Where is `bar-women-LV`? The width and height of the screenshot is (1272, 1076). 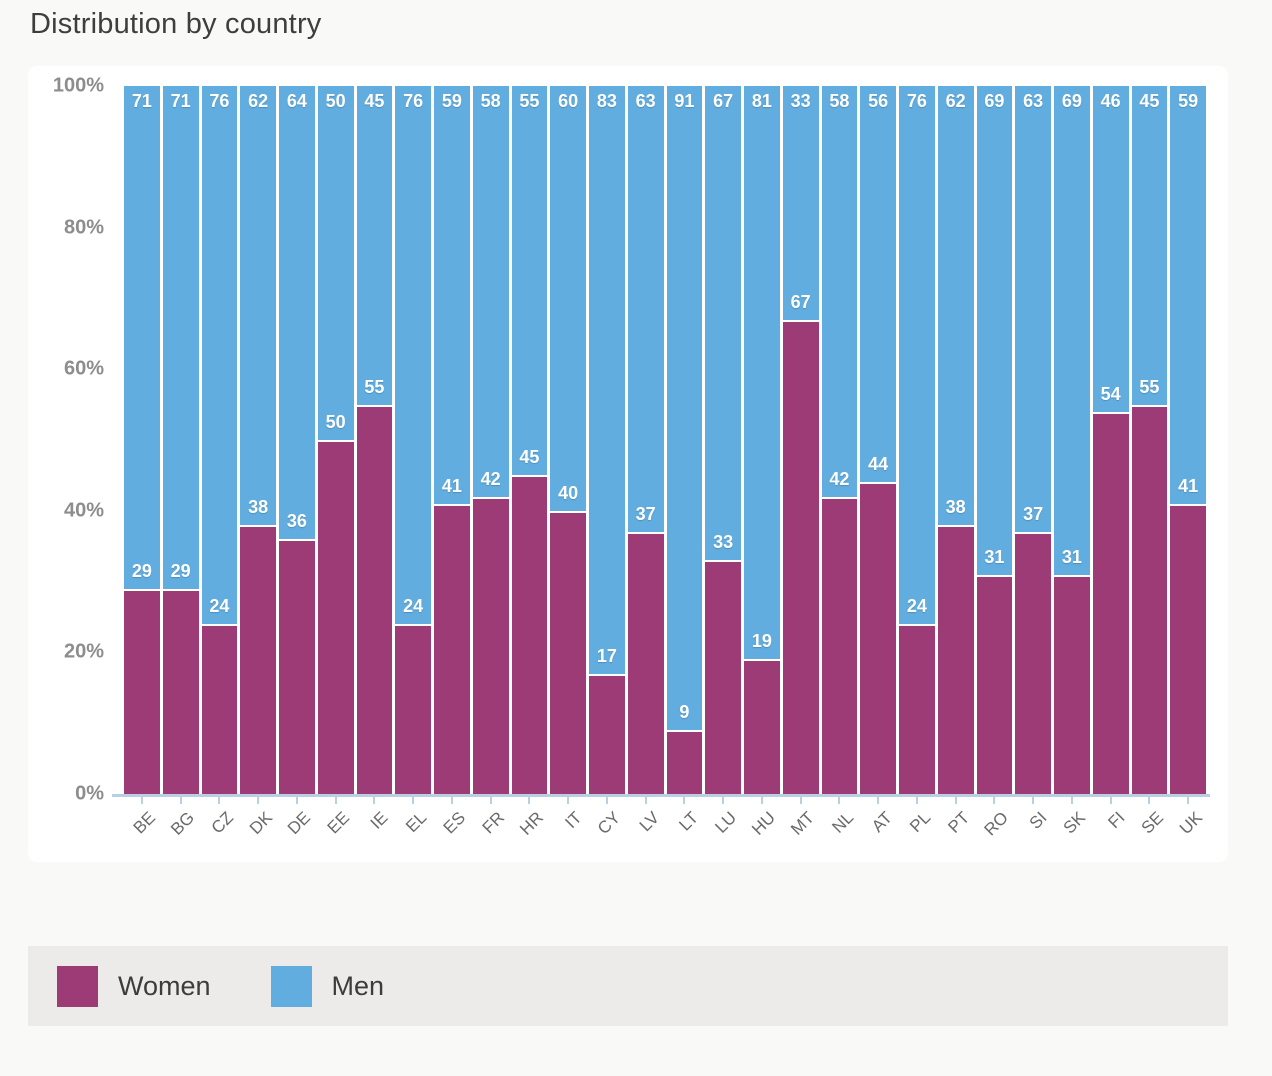 bar-women-LV is located at coordinates (645, 663).